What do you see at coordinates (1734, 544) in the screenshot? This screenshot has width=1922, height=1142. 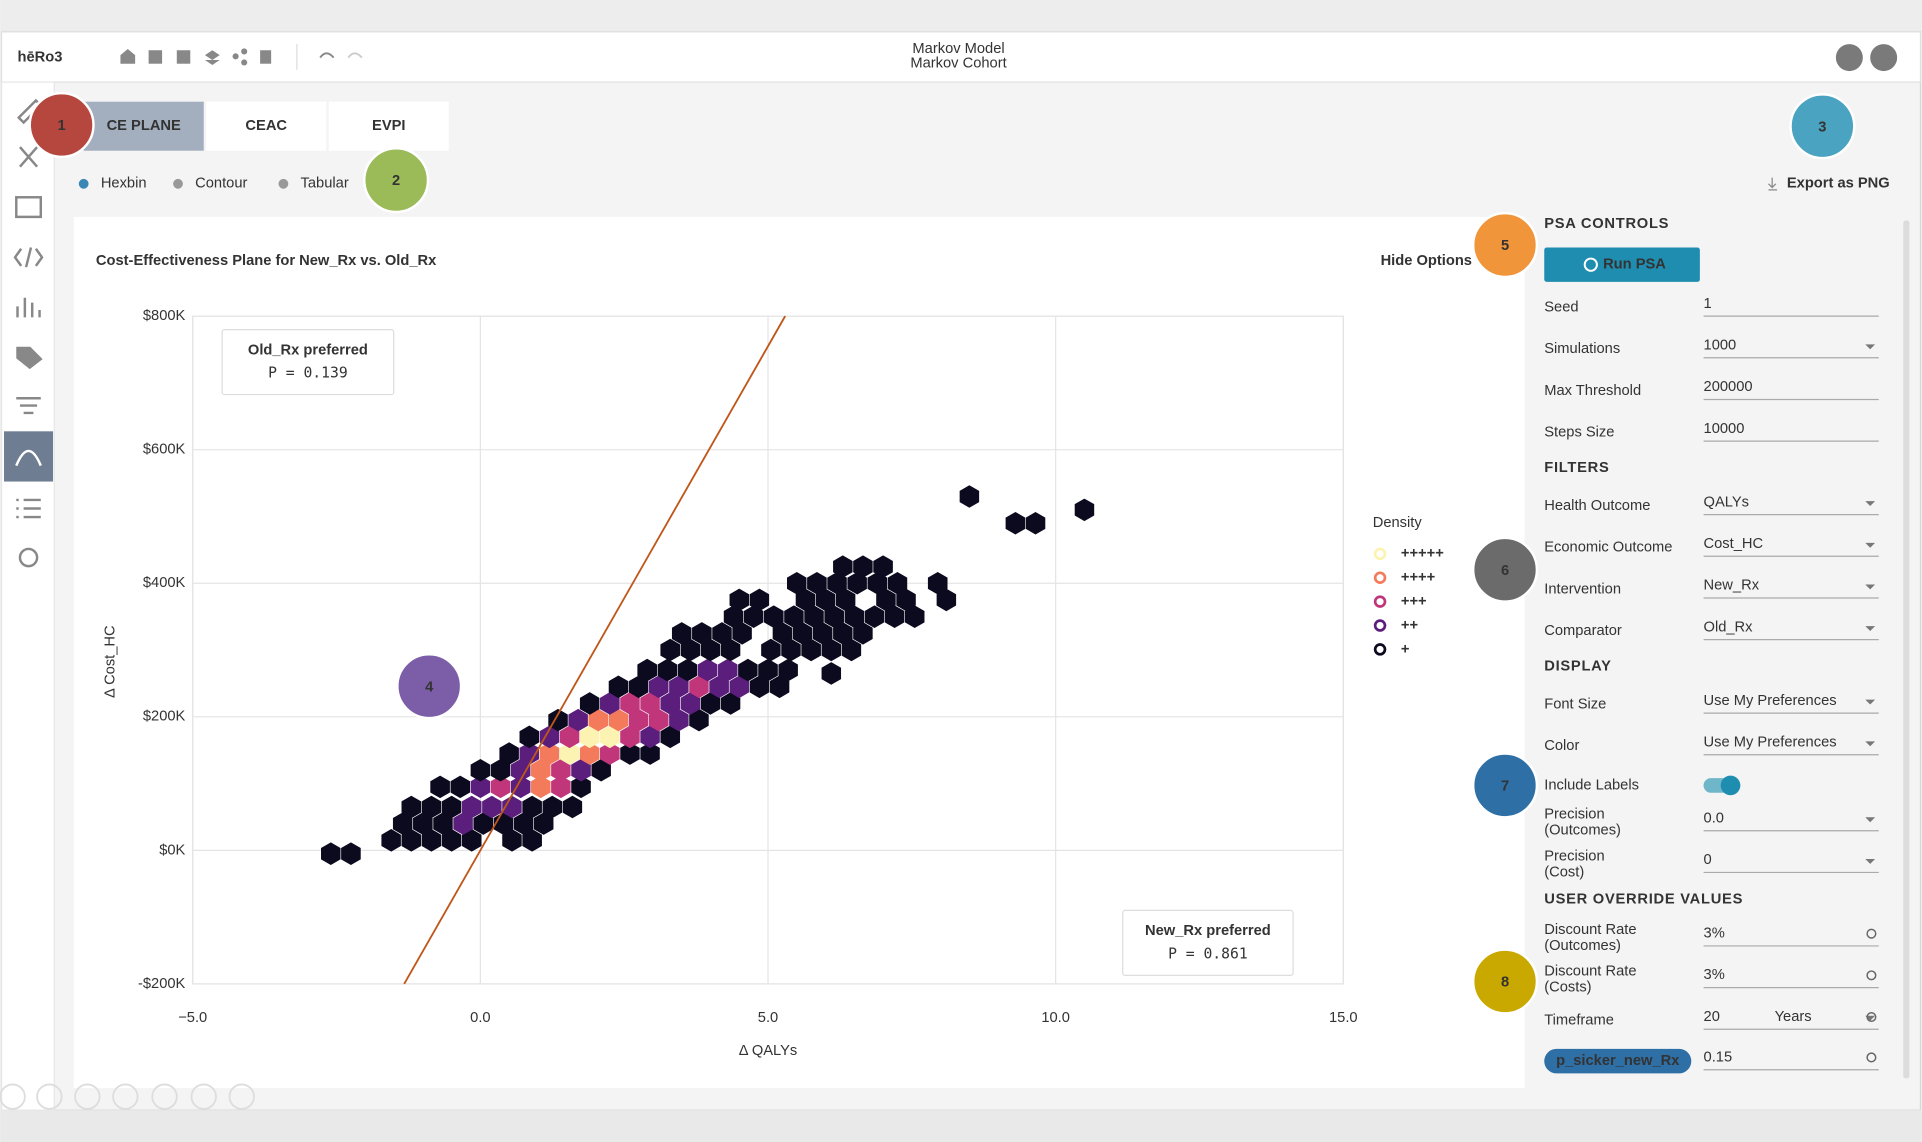 I see `field-value: Cost_HC` at bounding box center [1734, 544].